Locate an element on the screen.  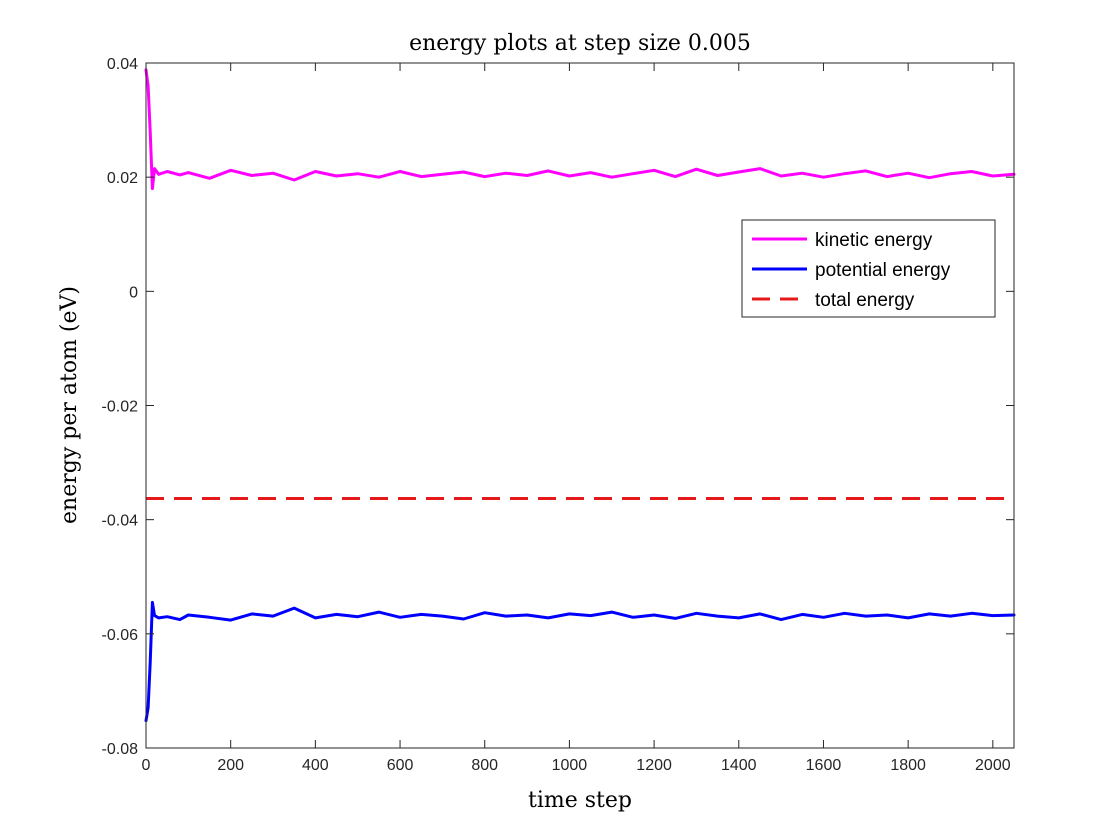
y-tick-label: 0.02 is located at coordinates (122, 178).